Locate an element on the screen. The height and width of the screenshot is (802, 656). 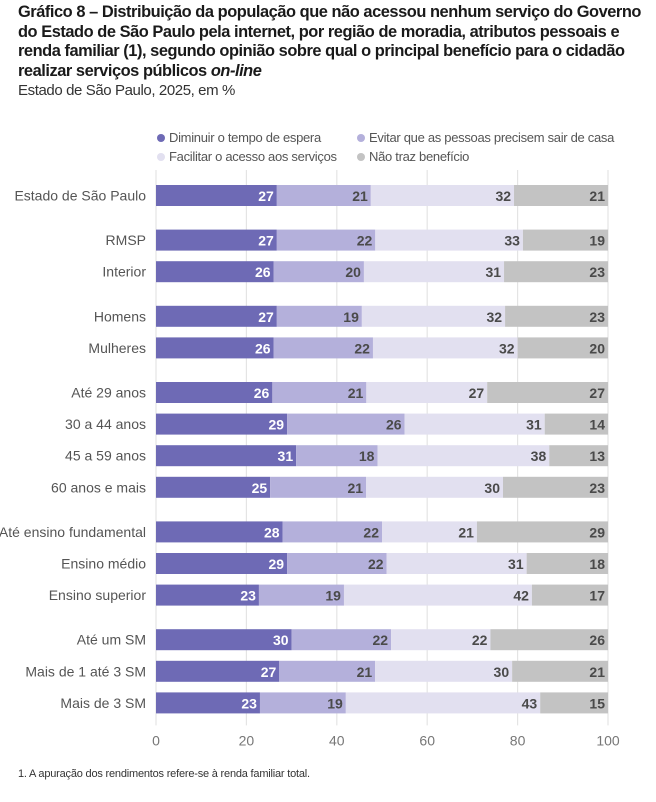
bar-row: 30 22 22 26 is located at coordinates (382, 640).